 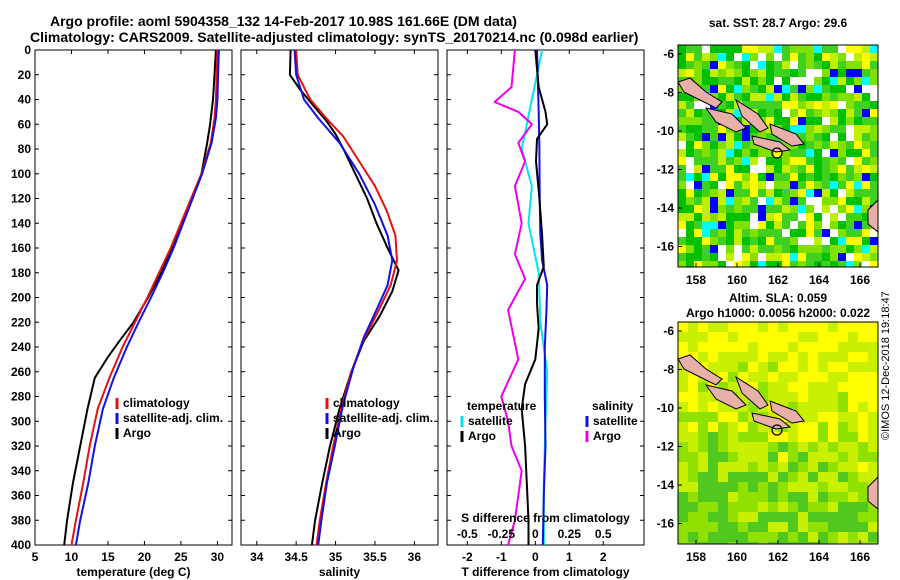 What do you see at coordinates (21, 471) in the screenshot?
I see `depth-tick-label: 340` at bounding box center [21, 471].